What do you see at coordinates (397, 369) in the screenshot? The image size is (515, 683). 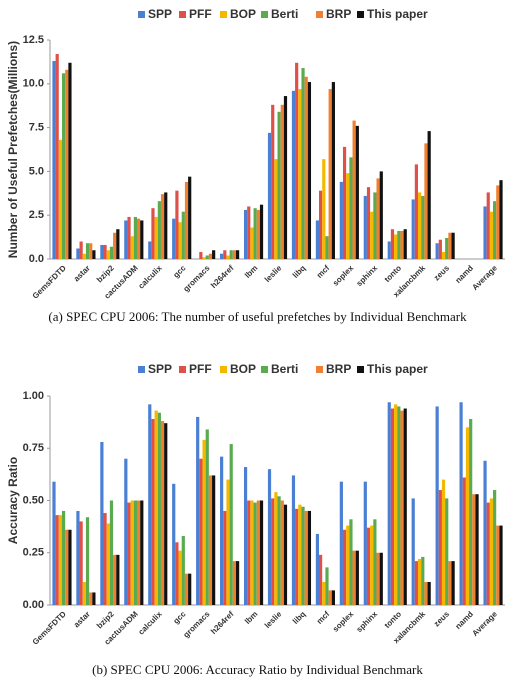 I see `legend-label: This paper` at bounding box center [397, 369].